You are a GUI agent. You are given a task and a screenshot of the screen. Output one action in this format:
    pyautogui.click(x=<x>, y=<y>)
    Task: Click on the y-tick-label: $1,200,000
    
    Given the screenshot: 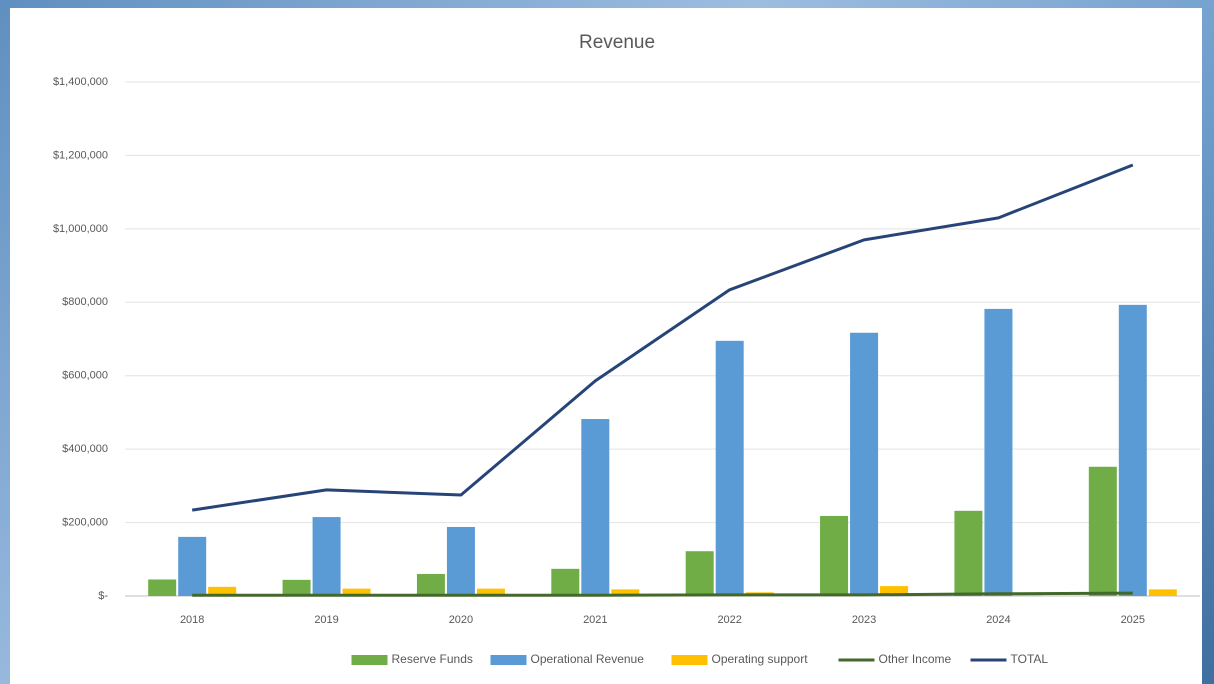 What is the action you would take?
    pyautogui.click(x=80, y=155)
    